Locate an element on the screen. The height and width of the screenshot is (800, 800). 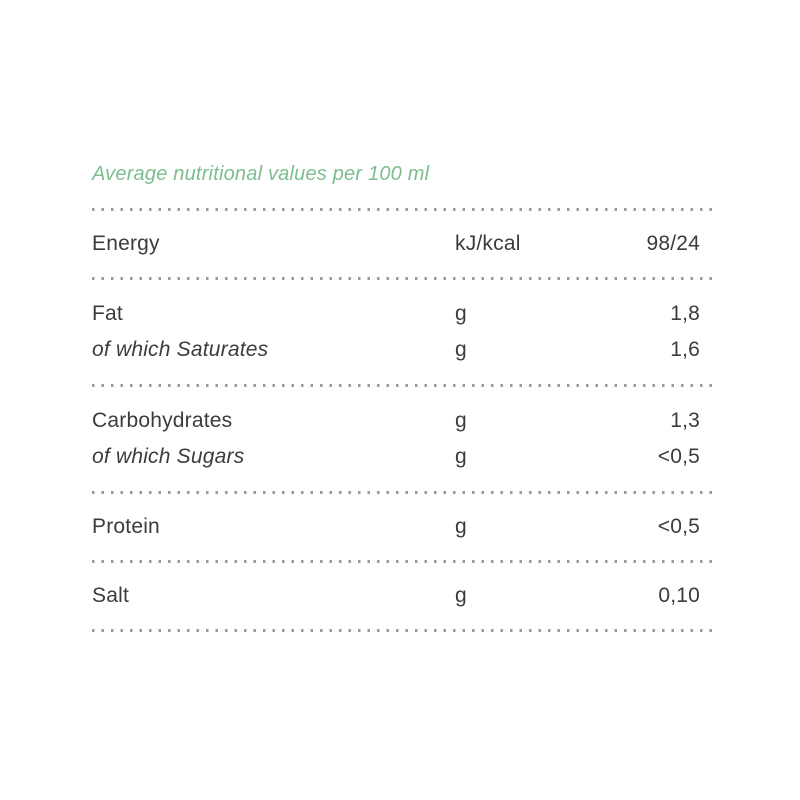
row-label: Protein is located at coordinates (126, 526).